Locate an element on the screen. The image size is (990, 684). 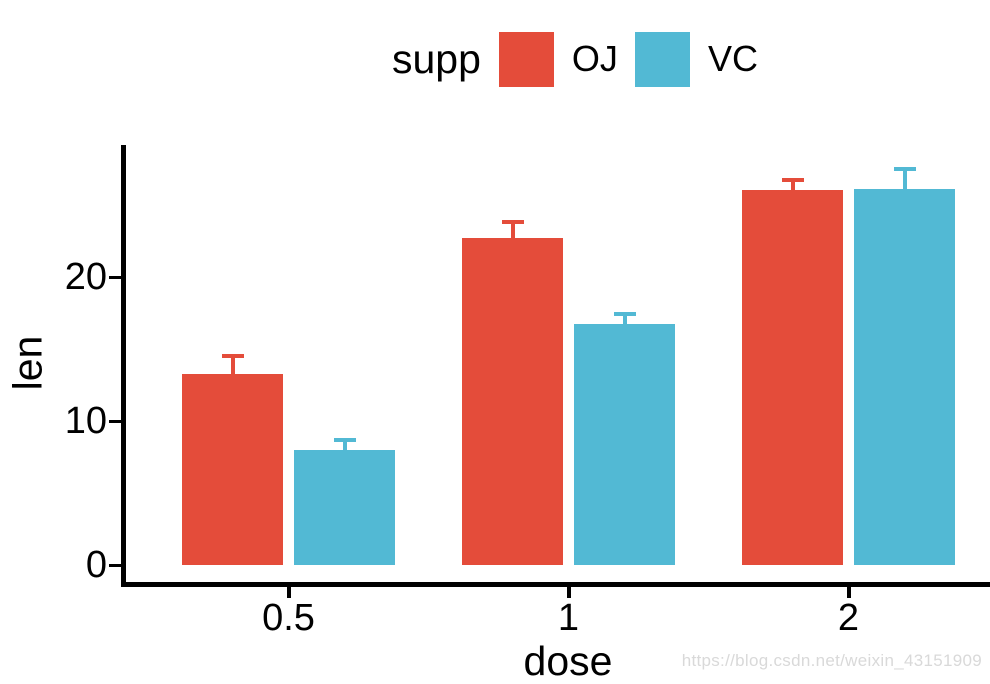
y-axis-line is located at coordinates (123, 366).